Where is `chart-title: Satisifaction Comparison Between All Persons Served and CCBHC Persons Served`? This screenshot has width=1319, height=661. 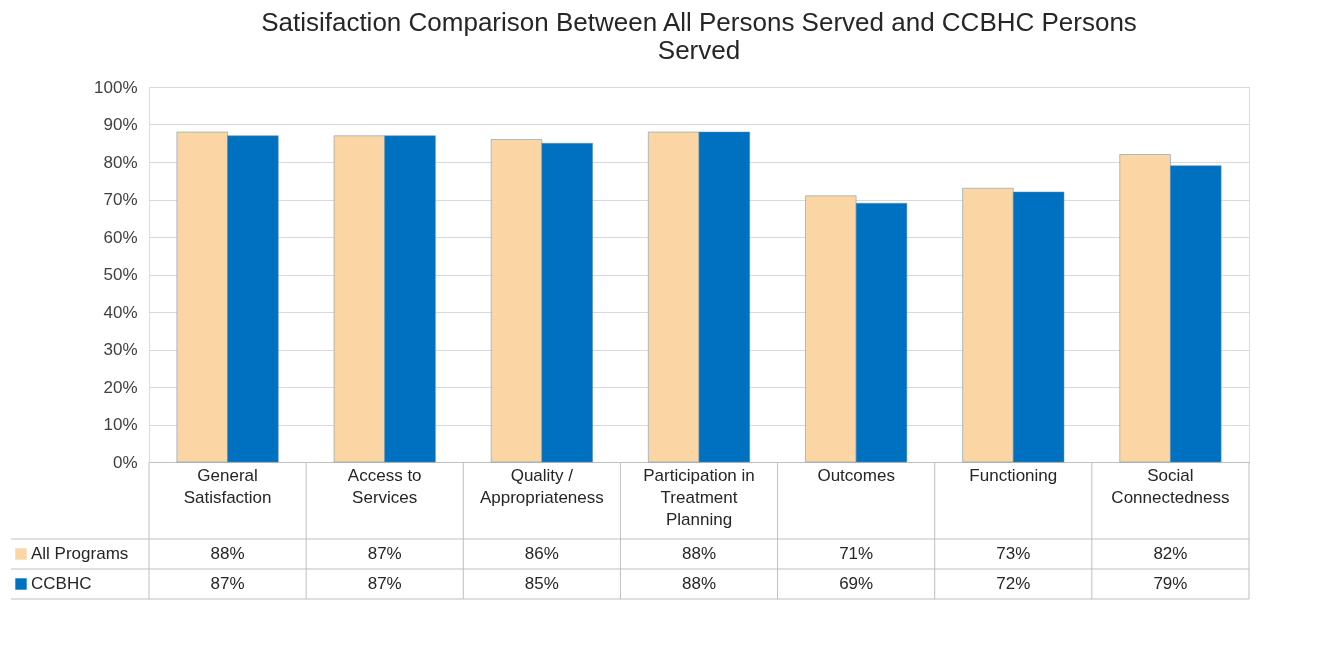 chart-title: Satisifaction Comparison Between All Persons Served and CCBHC Persons Served is located at coordinates (699, 36).